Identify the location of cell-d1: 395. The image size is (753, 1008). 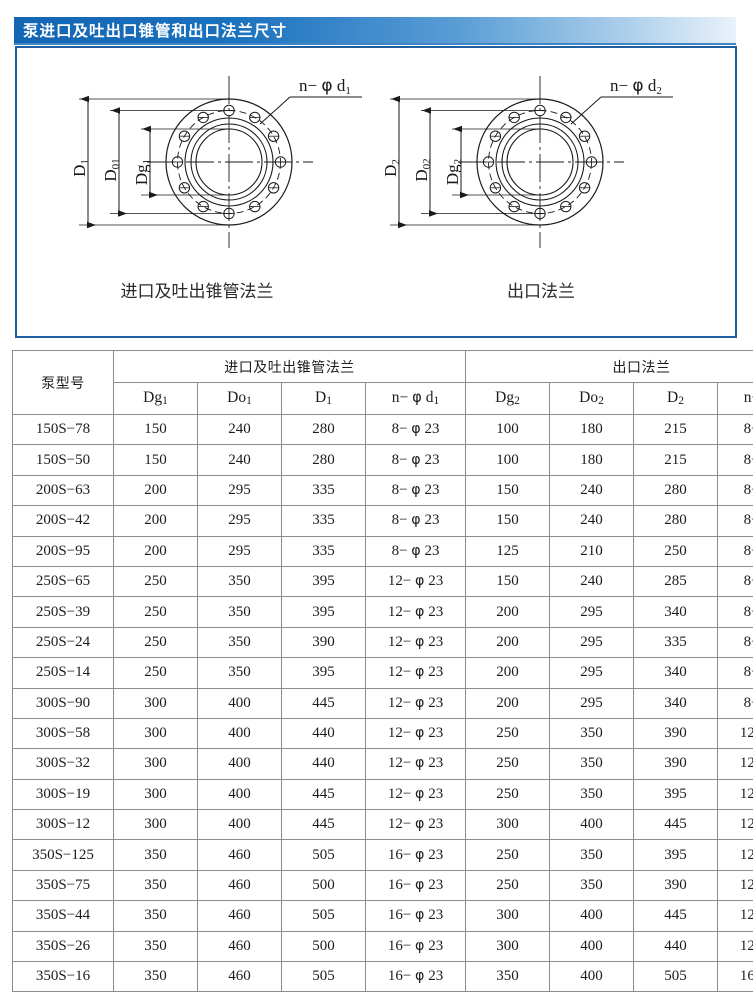
(323, 673).